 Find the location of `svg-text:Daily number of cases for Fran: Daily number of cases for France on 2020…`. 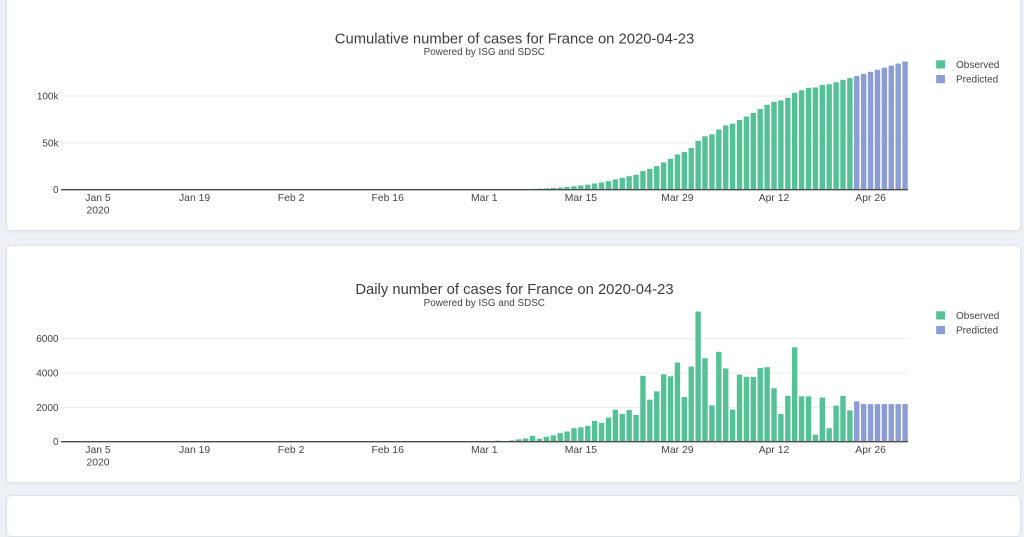

svg-text:Daily number of cases for Fran: Daily number of cases for France on 2020… is located at coordinates (514, 290).